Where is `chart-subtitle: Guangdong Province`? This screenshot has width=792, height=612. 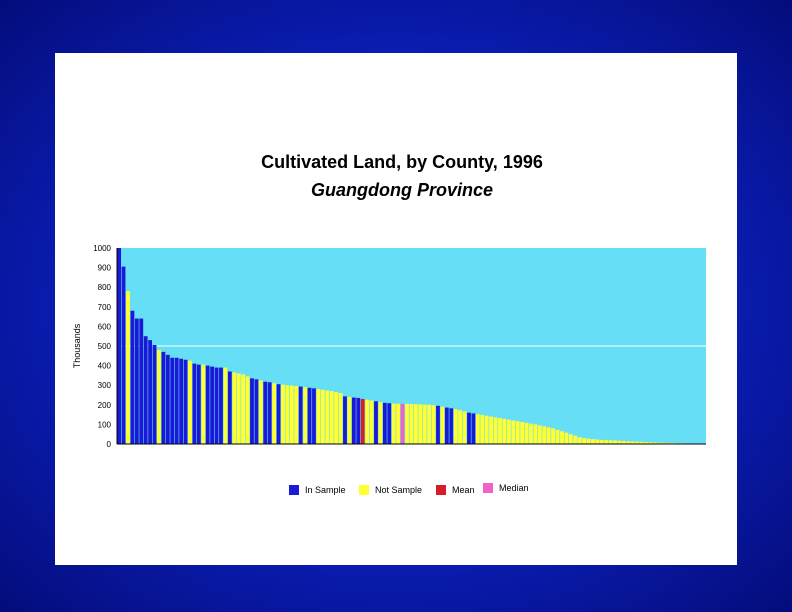
chart-subtitle: Guangdong Province is located at coordinates (401, 190).